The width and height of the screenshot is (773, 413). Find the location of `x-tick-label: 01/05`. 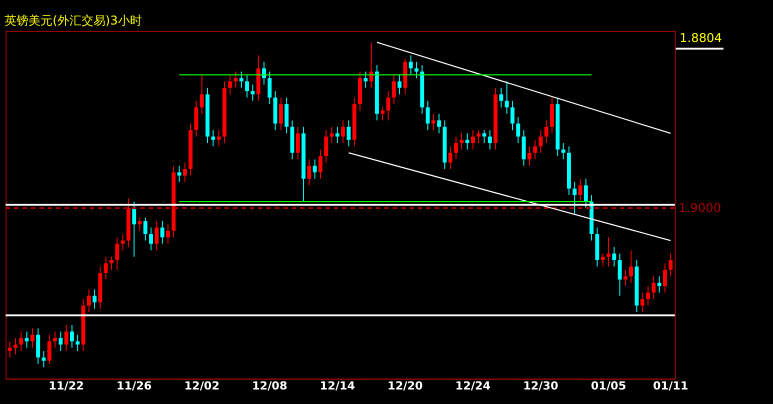

x-tick-label: 01/05 is located at coordinates (608, 385).